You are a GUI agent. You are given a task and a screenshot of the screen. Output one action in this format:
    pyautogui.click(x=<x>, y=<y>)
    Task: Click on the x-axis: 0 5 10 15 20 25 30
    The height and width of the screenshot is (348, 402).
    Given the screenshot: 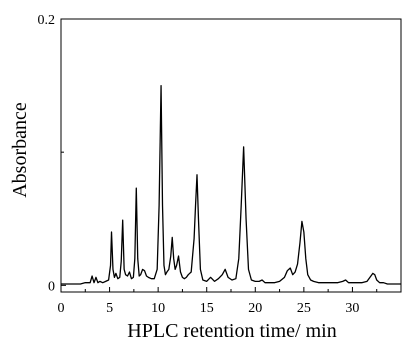 What is the action you would take?
    pyautogui.click(x=218, y=301)
    